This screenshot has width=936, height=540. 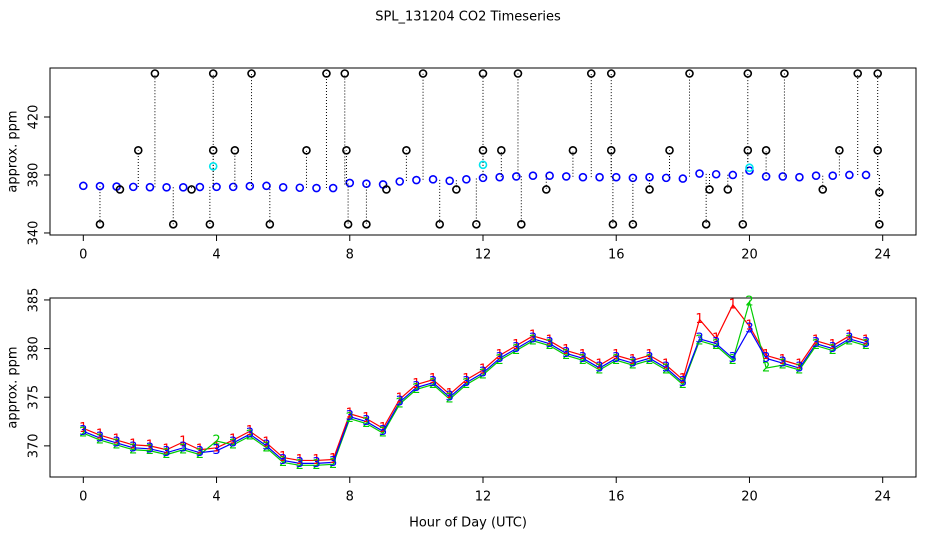 What do you see at coordinates (216, 497) in the screenshot?
I see `x-tick-label: 4` at bounding box center [216, 497].